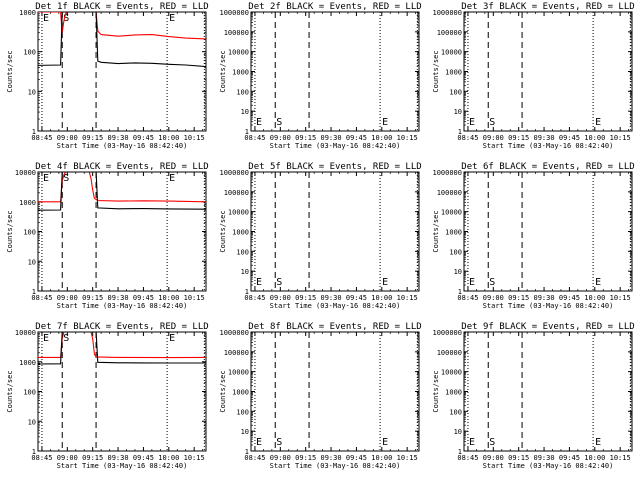 This screenshot has height=480, width=640. Describe the element at coordinates (547, 7) in the screenshot. I see `panel-title: Det 3f BLACK = Events, RED = LLD` at that location.